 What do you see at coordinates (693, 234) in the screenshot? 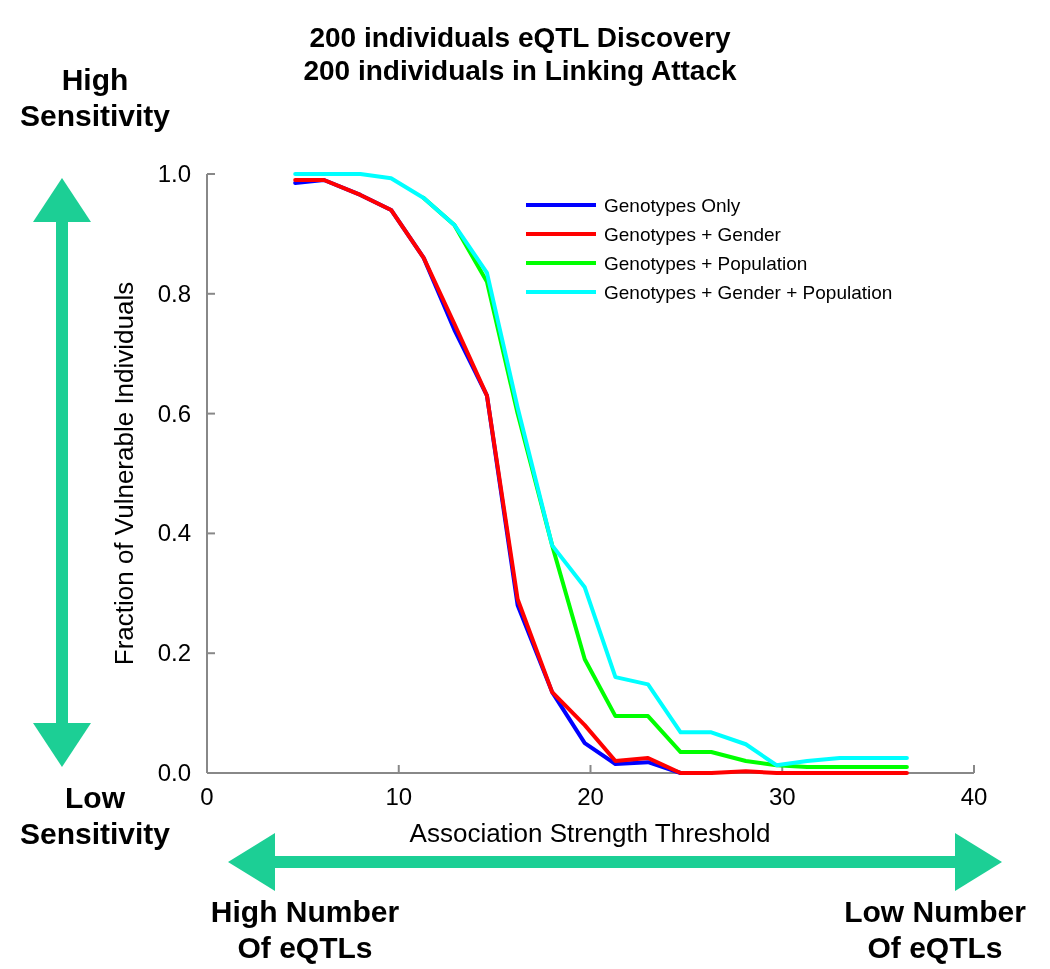
I see `legend-label: Genotypes + Gender` at bounding box center [693, 234].